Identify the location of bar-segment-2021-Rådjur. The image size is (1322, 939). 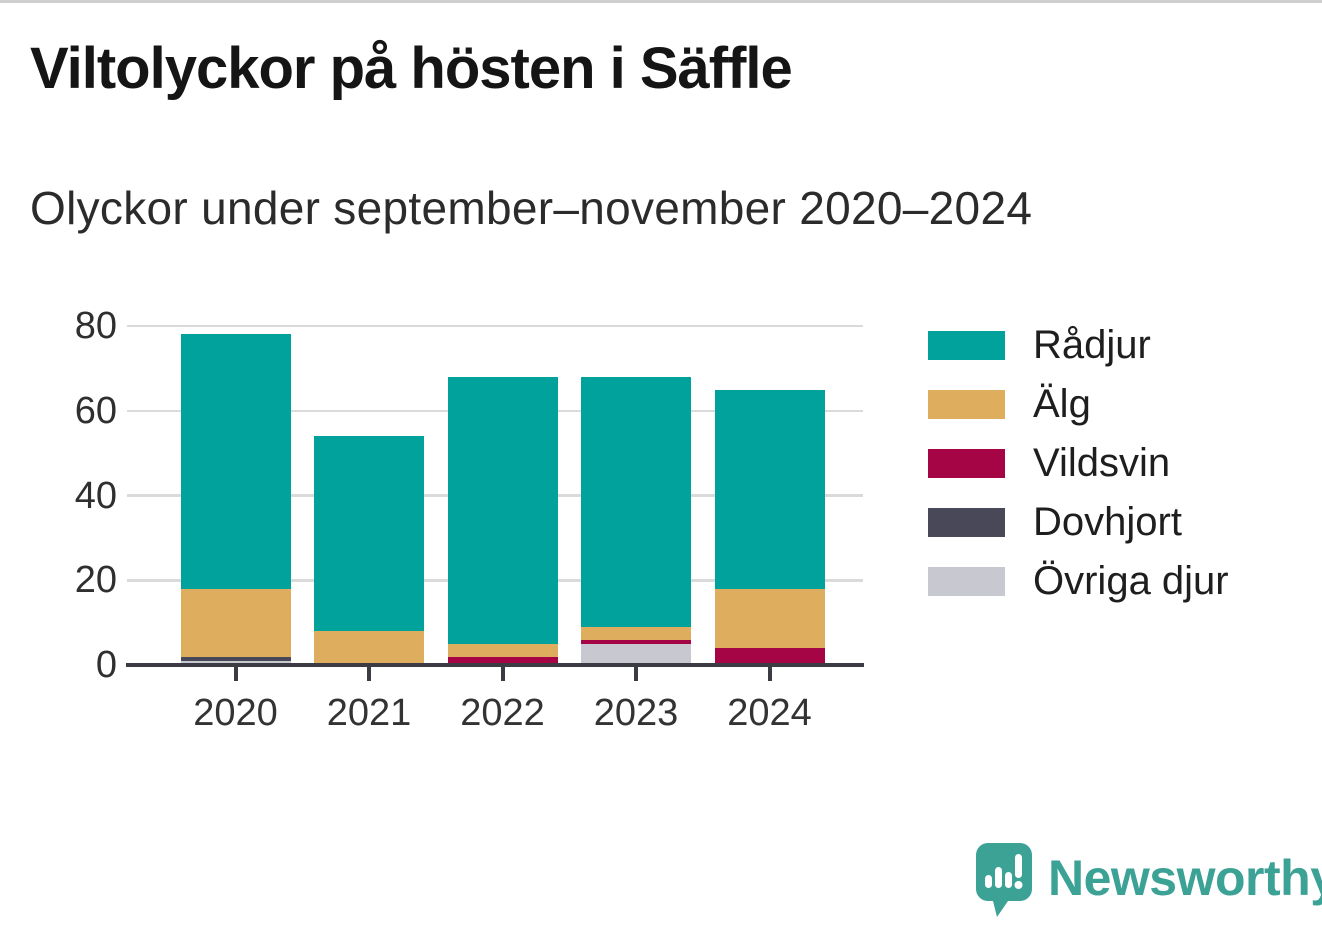
(369, 534).